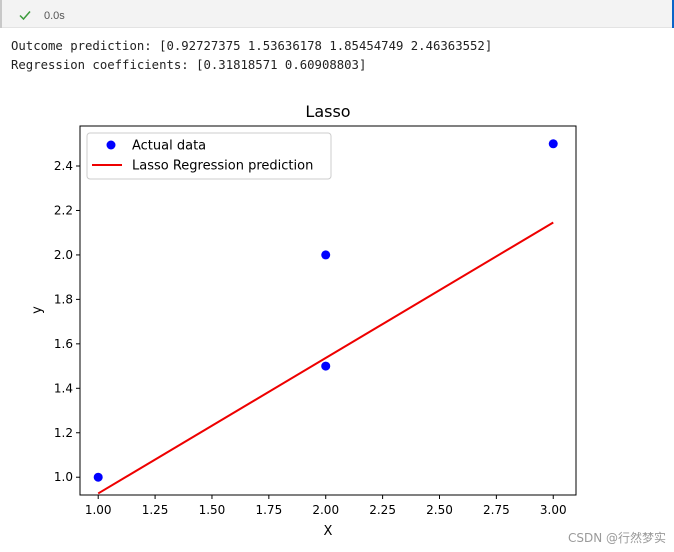  What do you see at coordinates (63, 166) in the screenshot?
I see `y-tick-label: 2.4` at bounding box center [63, 166].